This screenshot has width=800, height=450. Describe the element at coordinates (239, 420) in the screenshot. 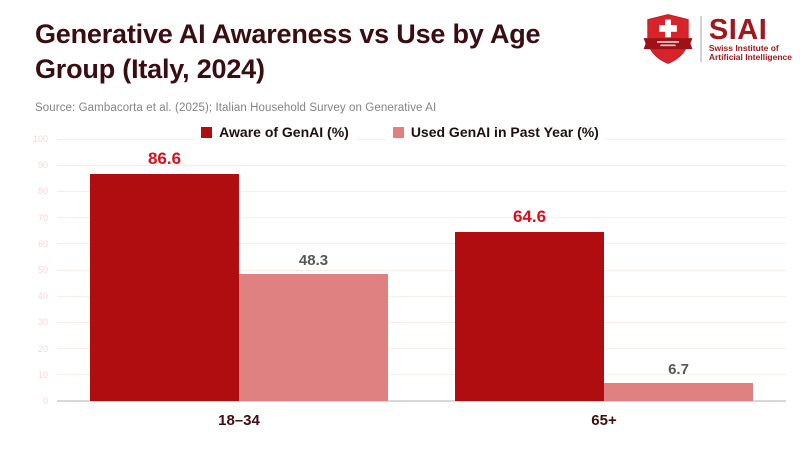

I see `x-axis-category-label-1: 18–34` at that location.